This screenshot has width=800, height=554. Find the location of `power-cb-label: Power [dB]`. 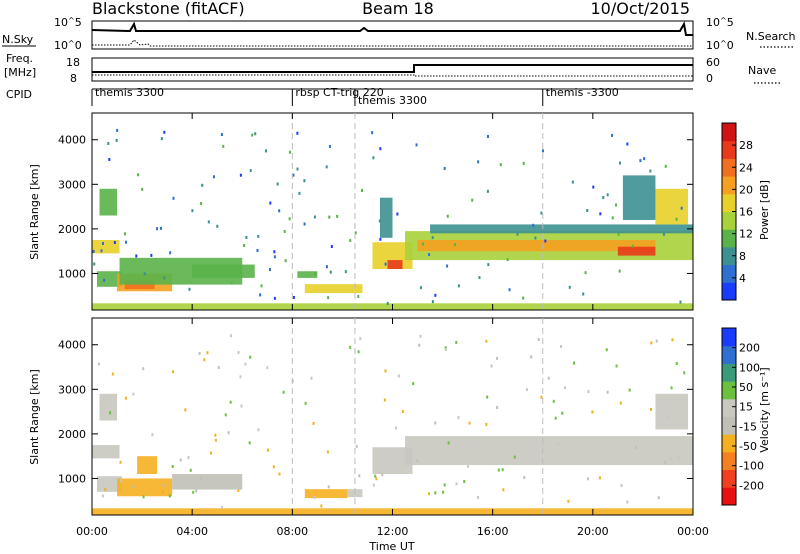

power-cb-label: Power [dB] is located at coordinates (764, 210).